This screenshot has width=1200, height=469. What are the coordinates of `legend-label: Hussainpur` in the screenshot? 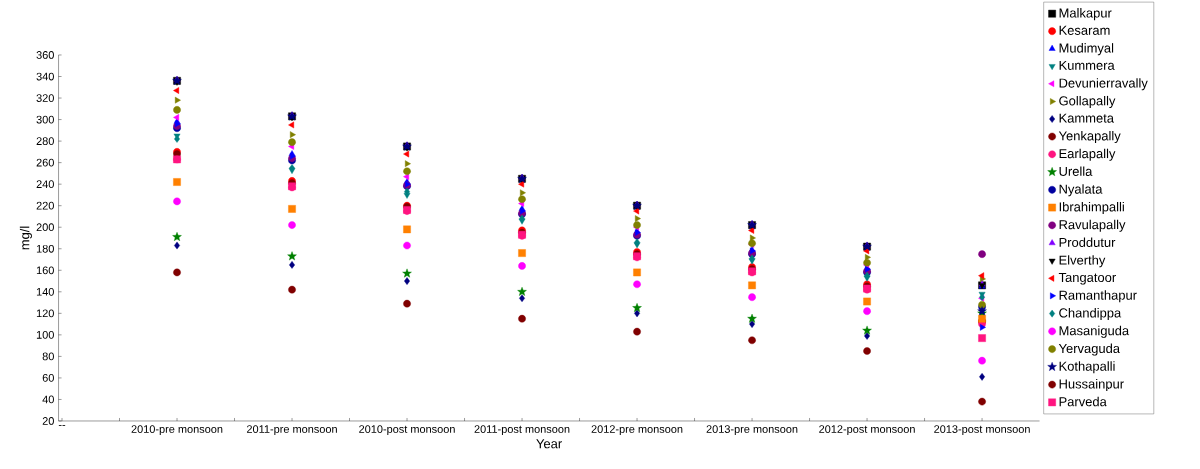 It's located at (1091, 385).